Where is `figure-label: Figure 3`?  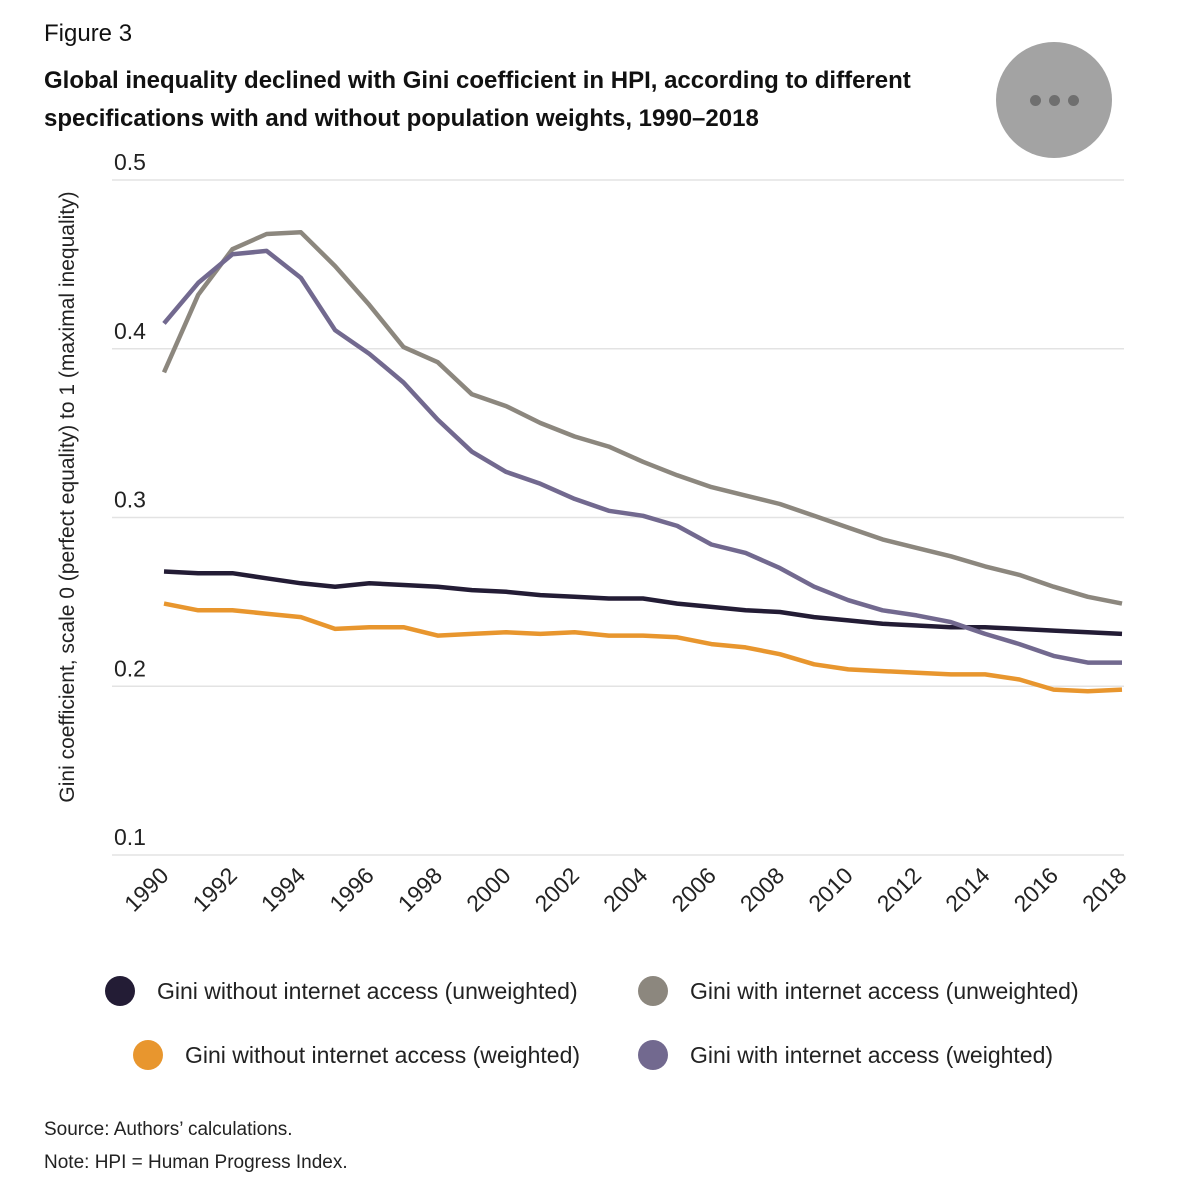
figure-label: Figure 3 is located at coordinates (88, 33).